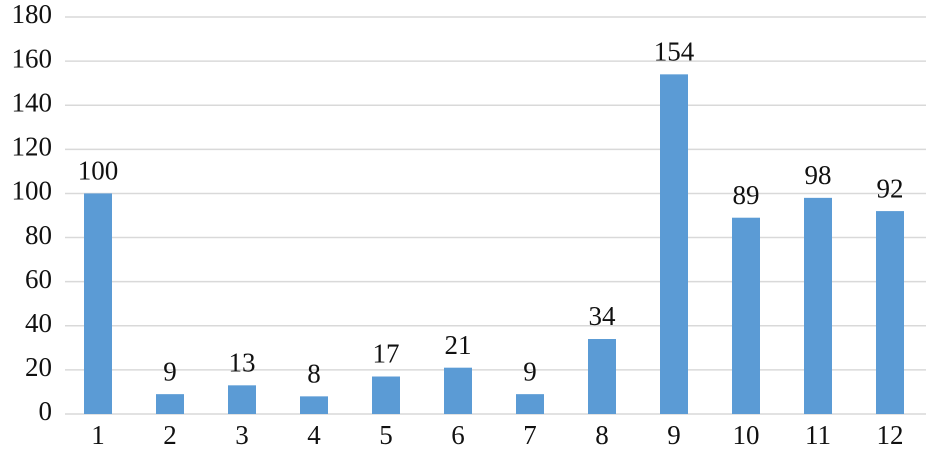  Describe the element at coordinates (530, 435) in the screenshot. I see `x-tick-label: 7` at that location.